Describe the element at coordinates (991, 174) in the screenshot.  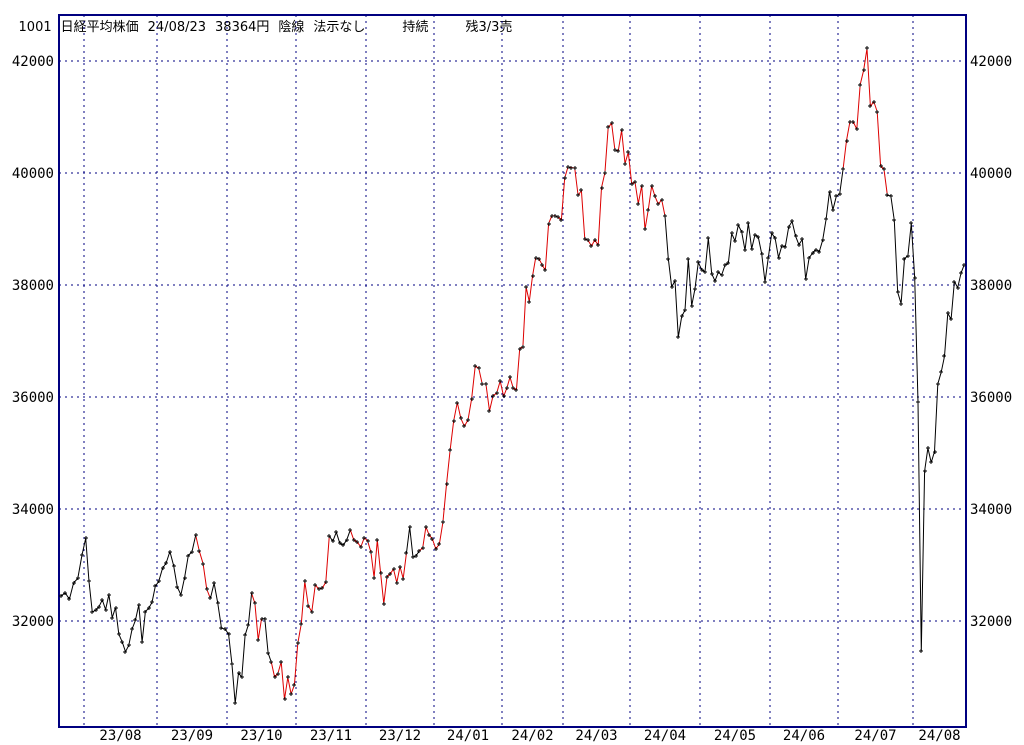
I see `y-axis-label-right: 40000` at that location.